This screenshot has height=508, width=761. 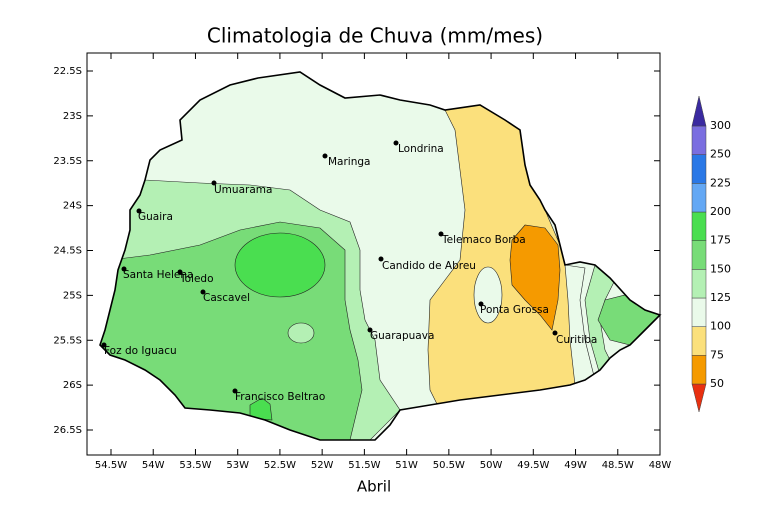 What do you see at coordinates (243, 190) in the screenshot?
I see `city-label: Umuarama` at bounding box center [243, 190].